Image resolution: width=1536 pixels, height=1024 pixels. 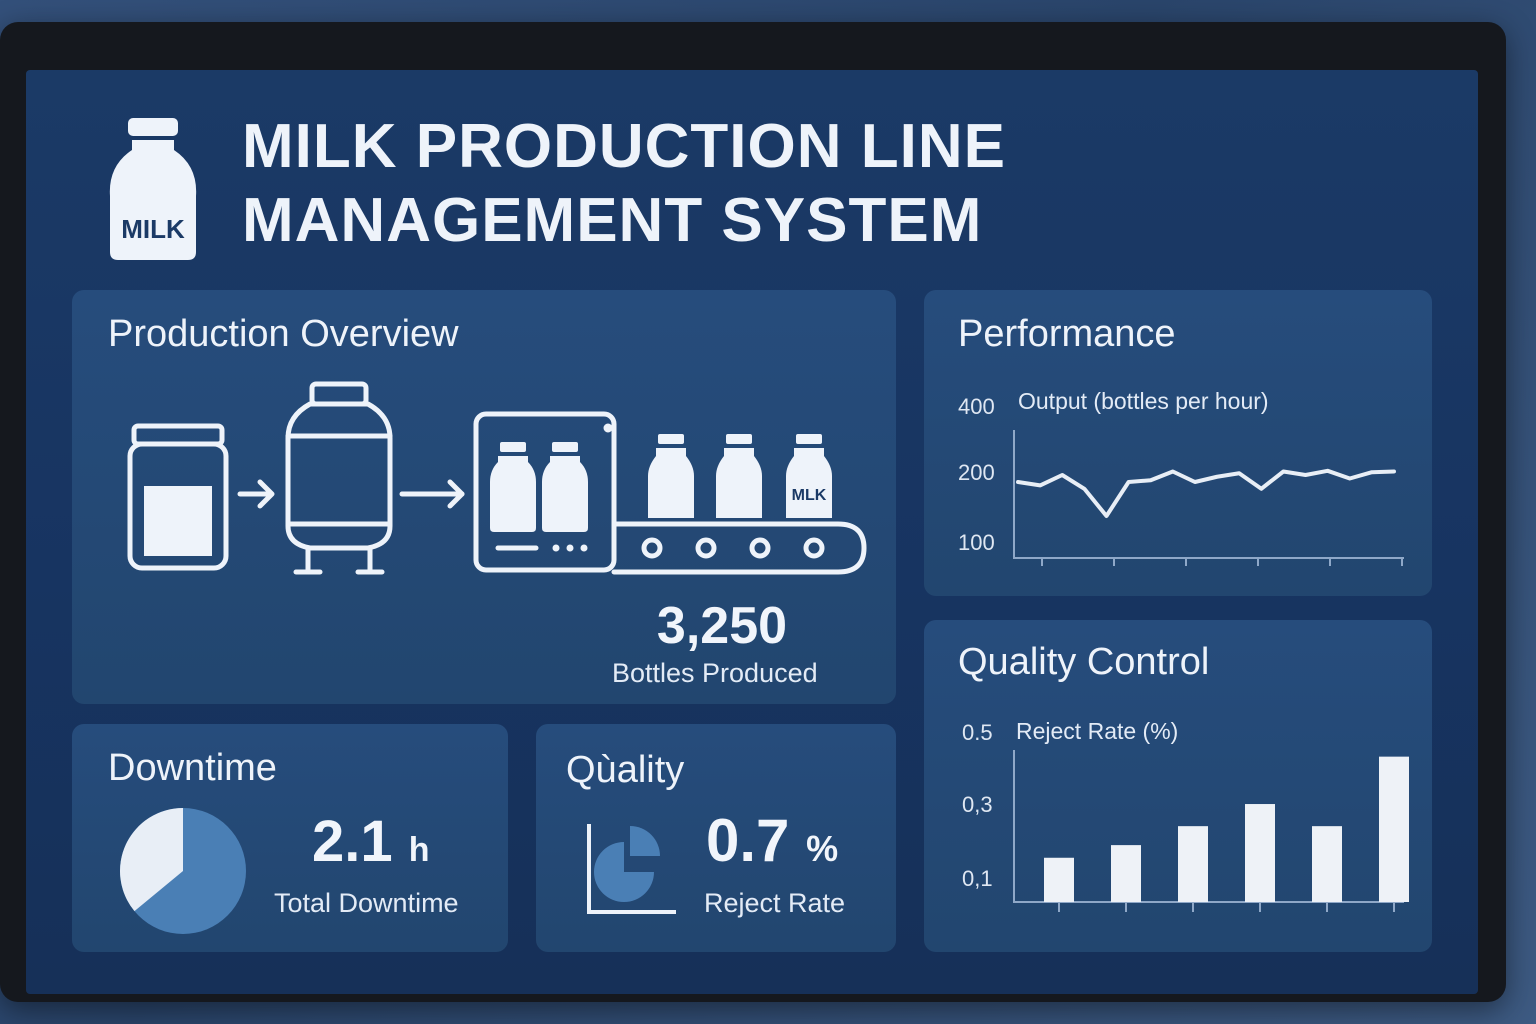 I want to click on output-line-chart, so click(x=1208, y=498).